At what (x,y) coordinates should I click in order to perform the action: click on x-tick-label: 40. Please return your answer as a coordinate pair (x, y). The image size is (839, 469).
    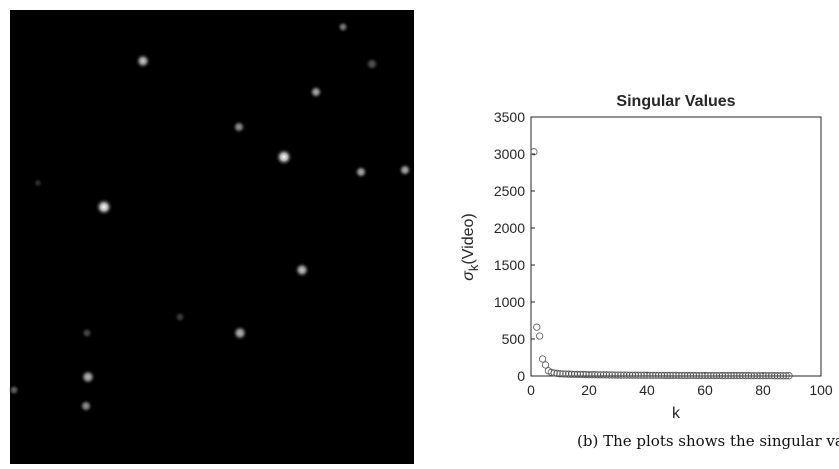
    Looking at the image, I should click on (647, 390).